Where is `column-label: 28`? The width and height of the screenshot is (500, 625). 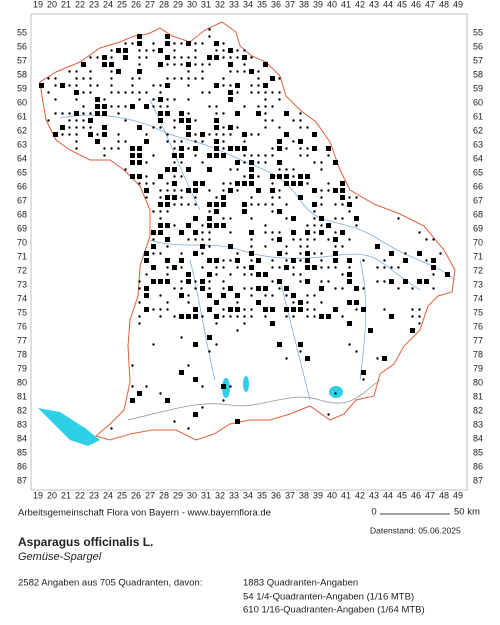
column-label: 28 is located at coordinates (164, 495).